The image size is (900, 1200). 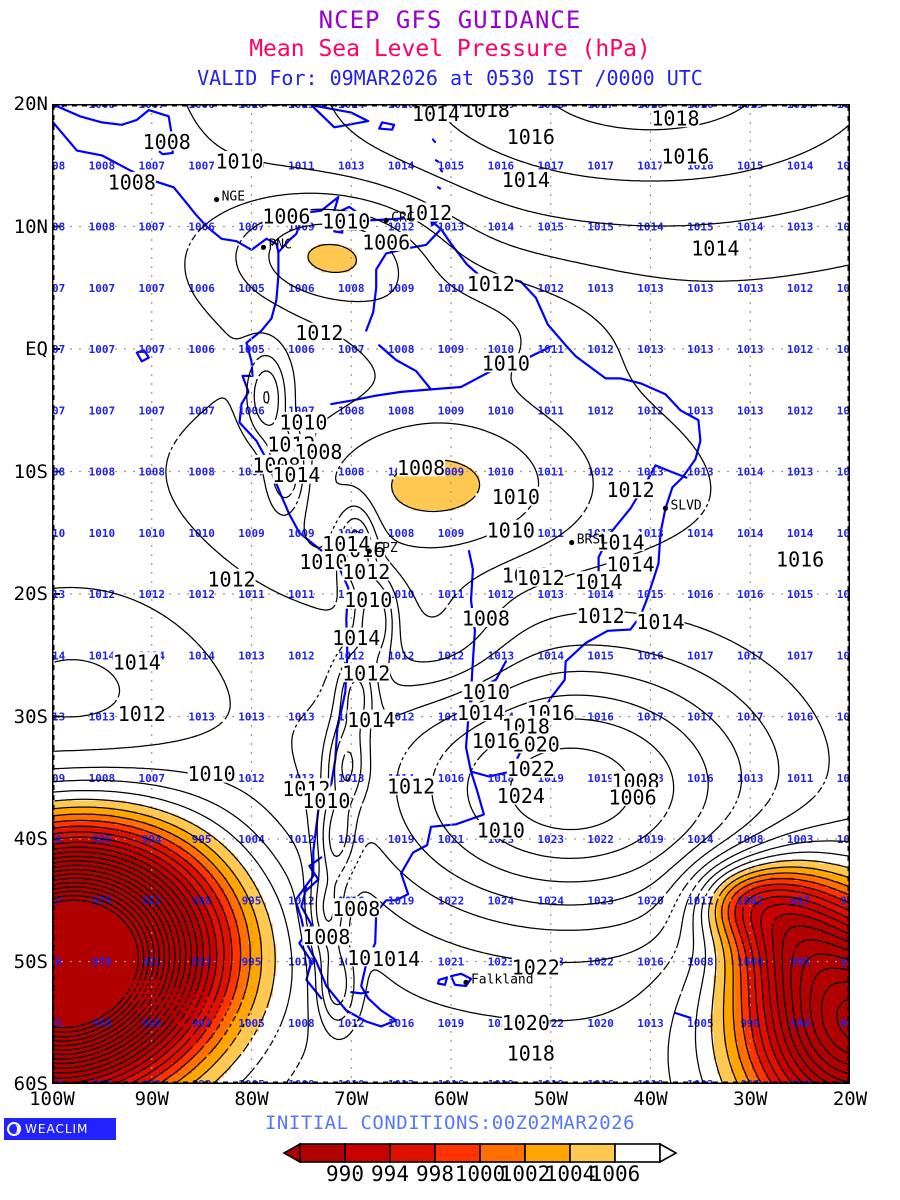 I want to click on initial-conditions-label: INITIAL CONDITIONS:00Z02MAR2026, so click(x=450, y=1123).